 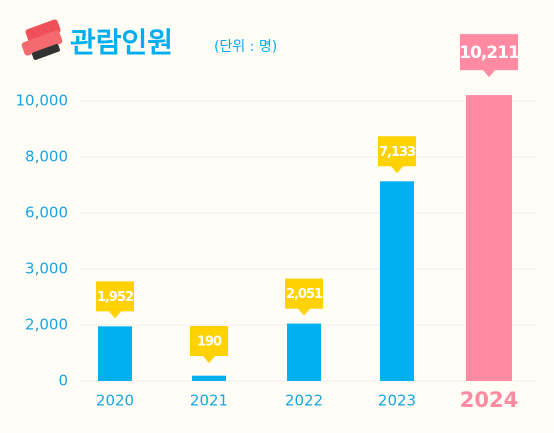 What do you see at coordinates (42, 39) in the screenshot?
I see `title-icon` at bounding box center [42, 39].